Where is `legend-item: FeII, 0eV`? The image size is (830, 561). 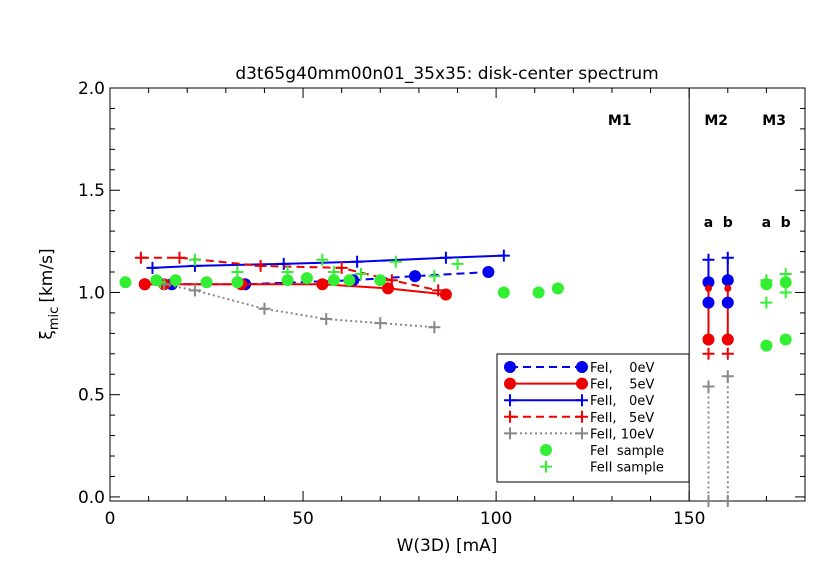
legend-item: FeII, 0eV is located at coordinates (579, 401).